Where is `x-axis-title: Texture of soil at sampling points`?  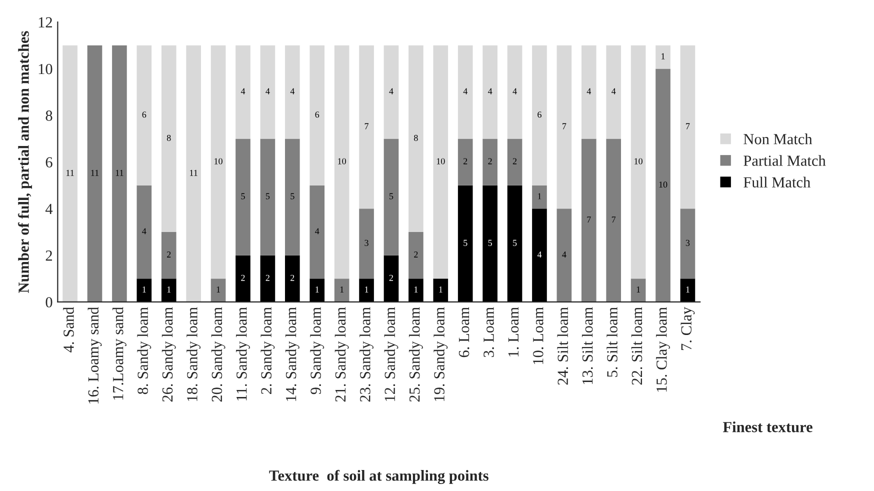
x-axis-title: Texture of soil at sampling points is located at coordinates (378, 477).